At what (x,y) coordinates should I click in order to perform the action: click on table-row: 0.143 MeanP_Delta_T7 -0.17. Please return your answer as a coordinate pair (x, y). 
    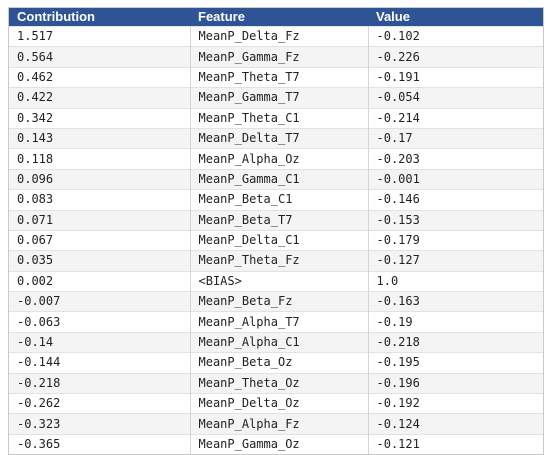
    Looking at the image, I should click on (276, 138).